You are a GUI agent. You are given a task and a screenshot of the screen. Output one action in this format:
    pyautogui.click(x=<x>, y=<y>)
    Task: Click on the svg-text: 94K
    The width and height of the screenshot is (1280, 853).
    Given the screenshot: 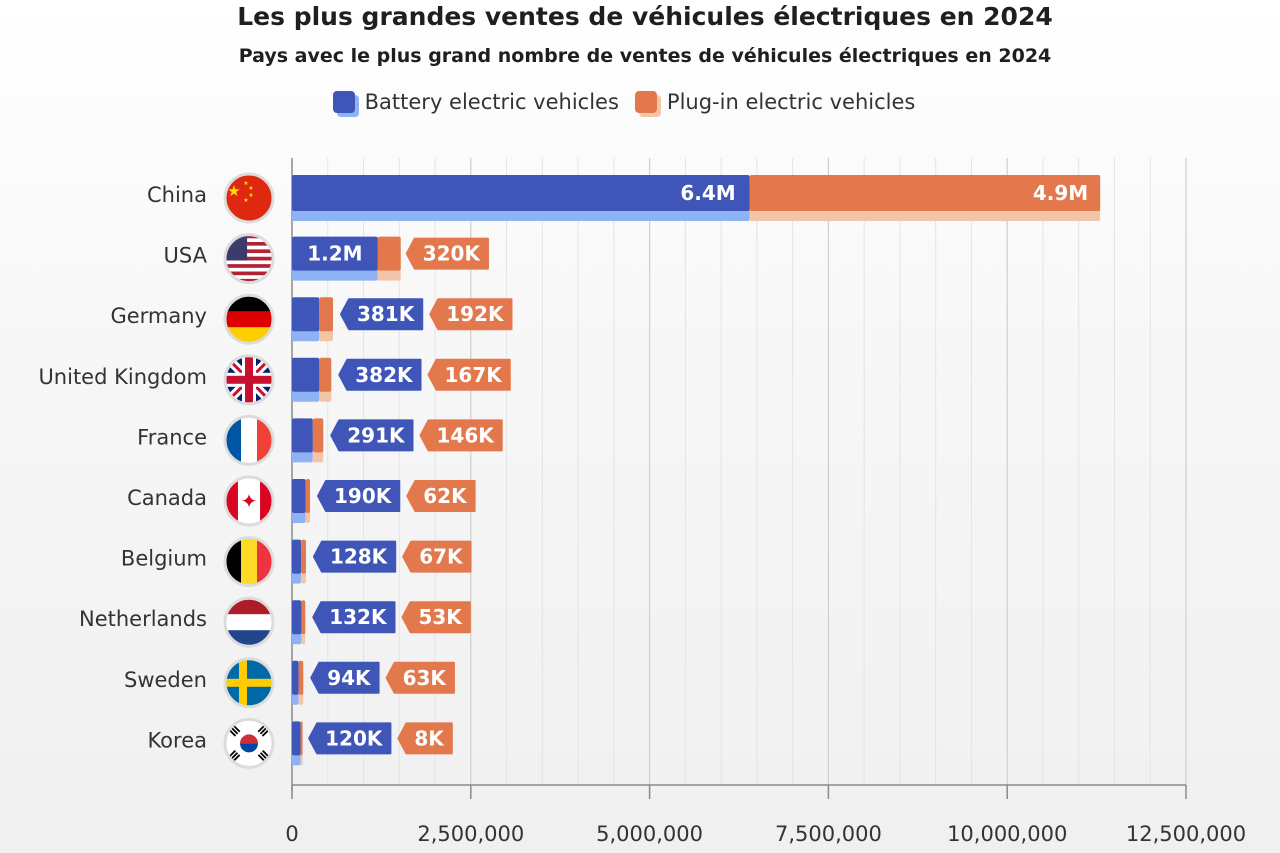 What is the action you would take?
    pyautogui.click(x=349, y=678)
    